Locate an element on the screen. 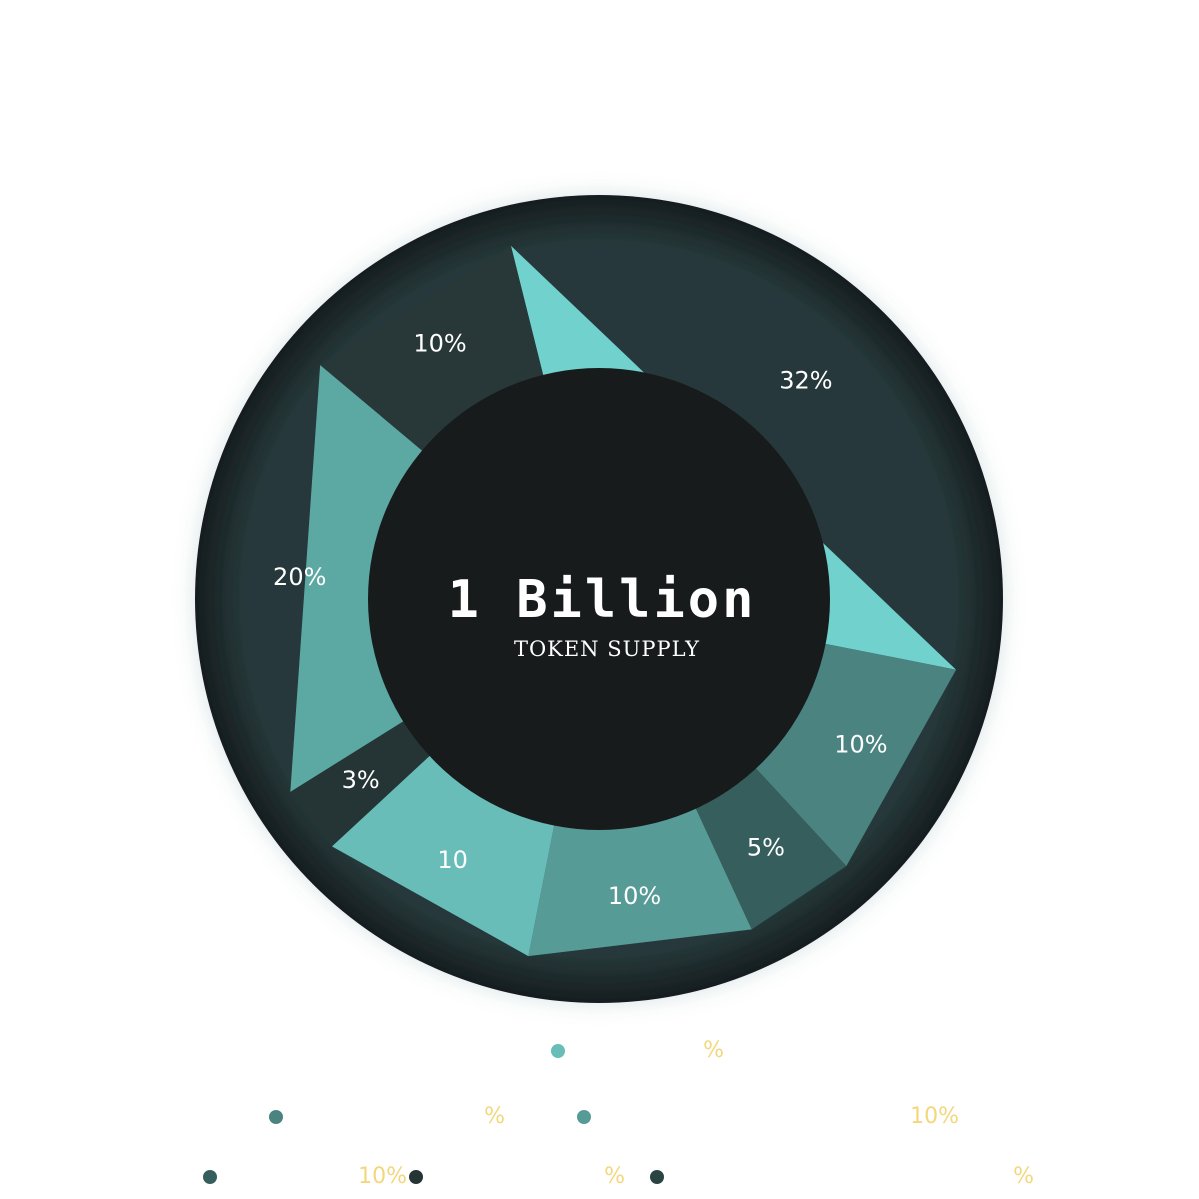 The image size is (1199, 1199). donut-center is located at coordinates (599, 599).